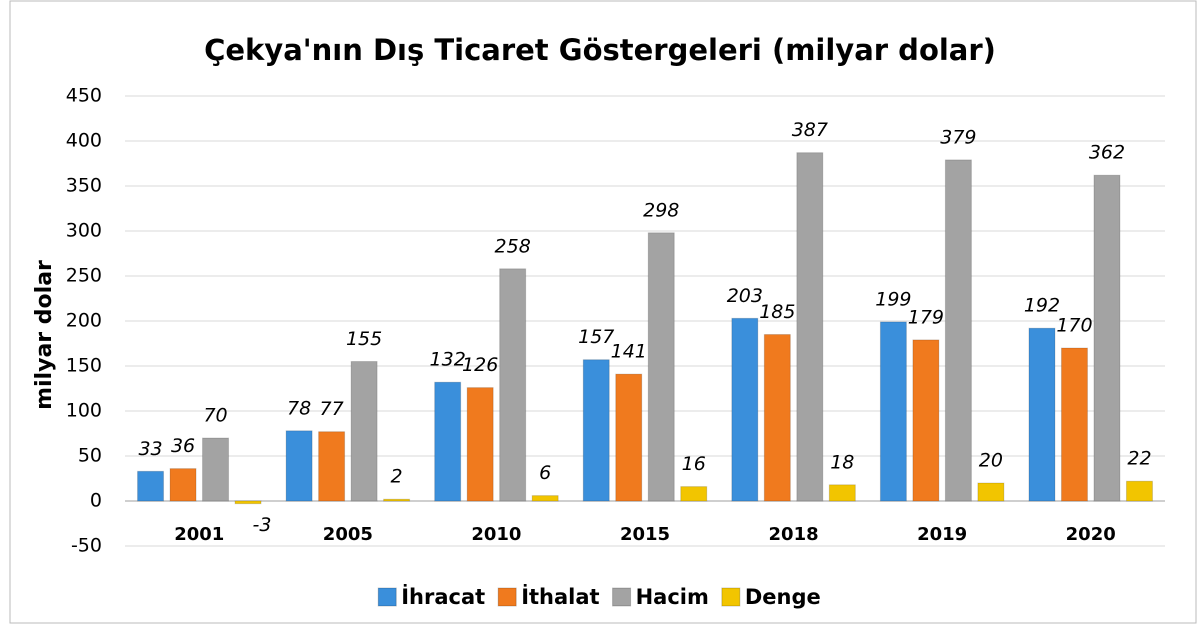  I want to click on data-label: 362, so click(1107, 153).